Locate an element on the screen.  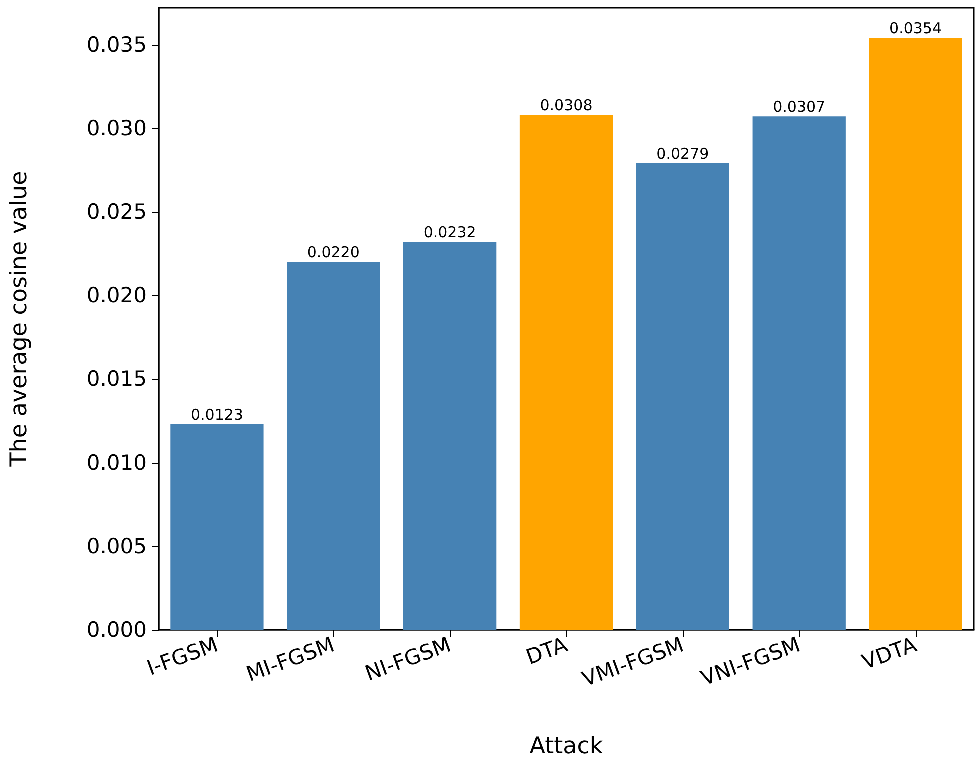
data-label: 0.0307 is located at coordinates (799, 107).